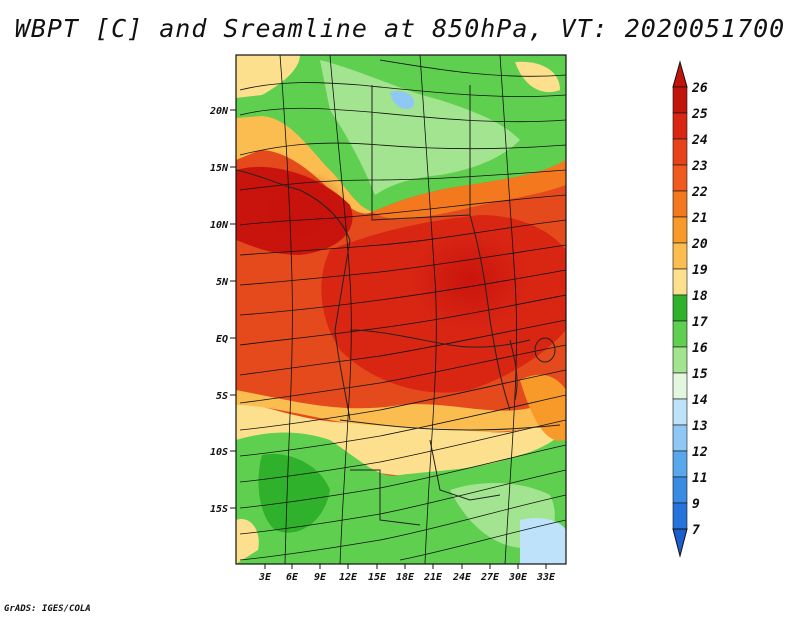  I want to click on colorbar-label: 20, so click(699, 244).